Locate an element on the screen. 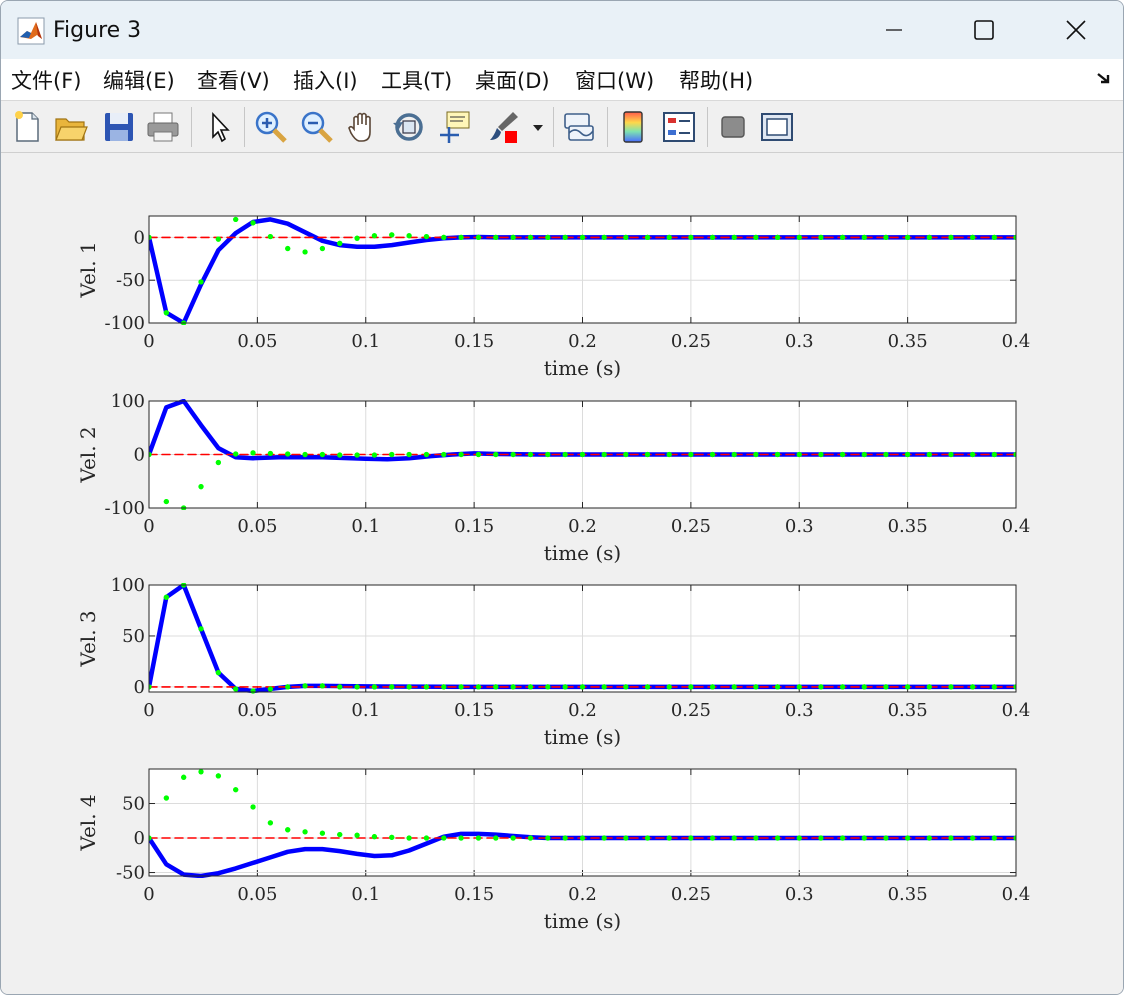 The image size is (1124, 995). y-tick-label: 0 is located at coordinates (139, 838).